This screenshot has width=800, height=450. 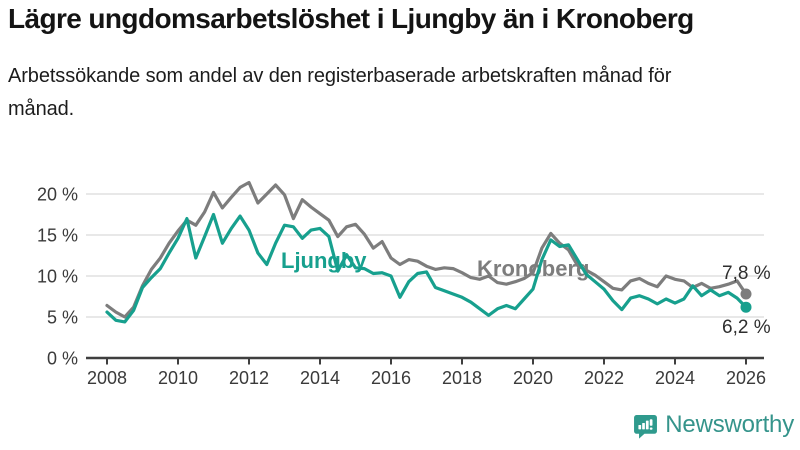 What do you see at coordinates (533, 268) in the screenshot?
I see `series-label-kronoberg: Kronoberg` at bounding box center [533, 268].